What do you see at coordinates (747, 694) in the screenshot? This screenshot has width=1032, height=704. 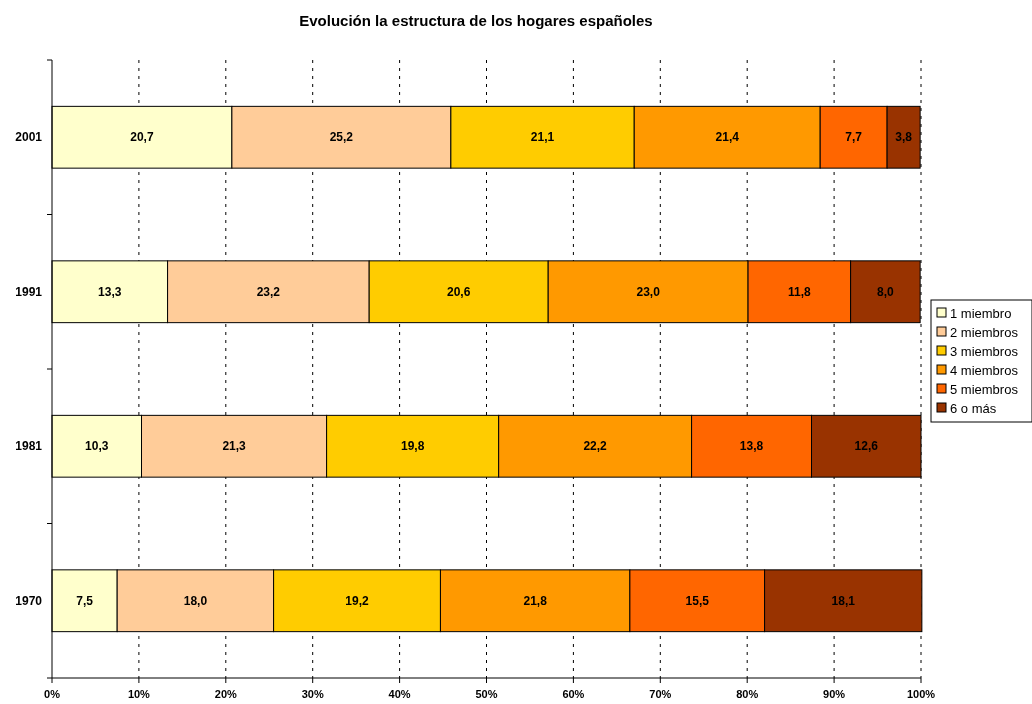 I see `x-tick-label: 80%` at bounding box center [747, 694].